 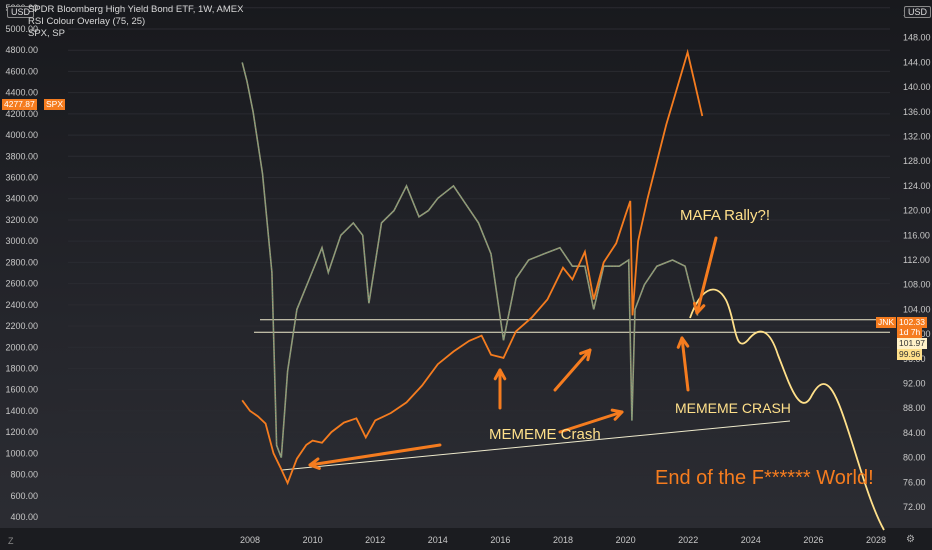 I want to click on left-axis-tick: 5000.00, so click(x=21, y=29).